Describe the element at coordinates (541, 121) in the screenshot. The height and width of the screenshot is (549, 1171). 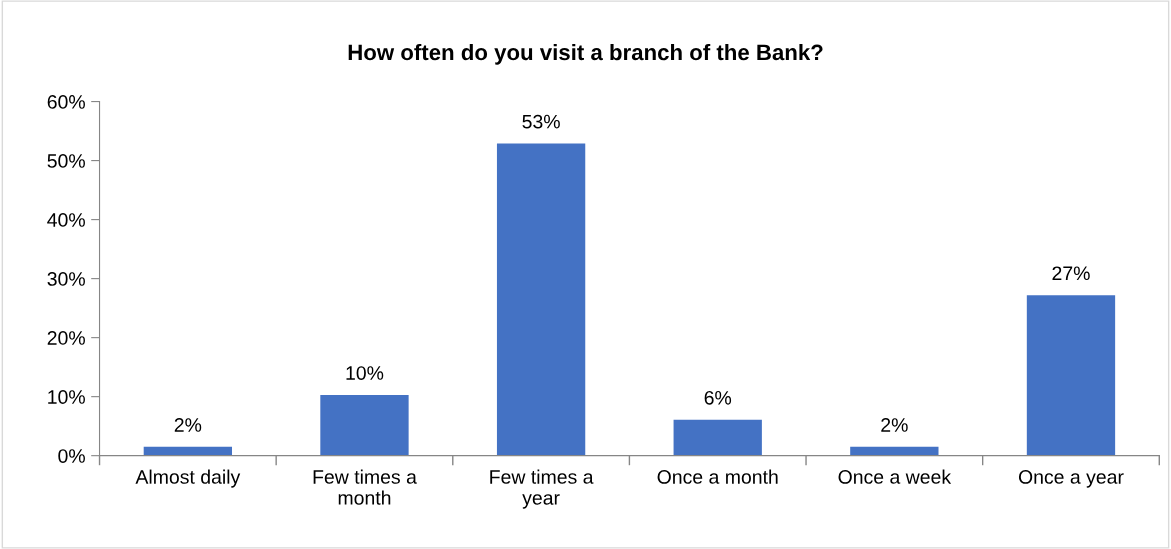
I see `data-label: 53%` at that location.